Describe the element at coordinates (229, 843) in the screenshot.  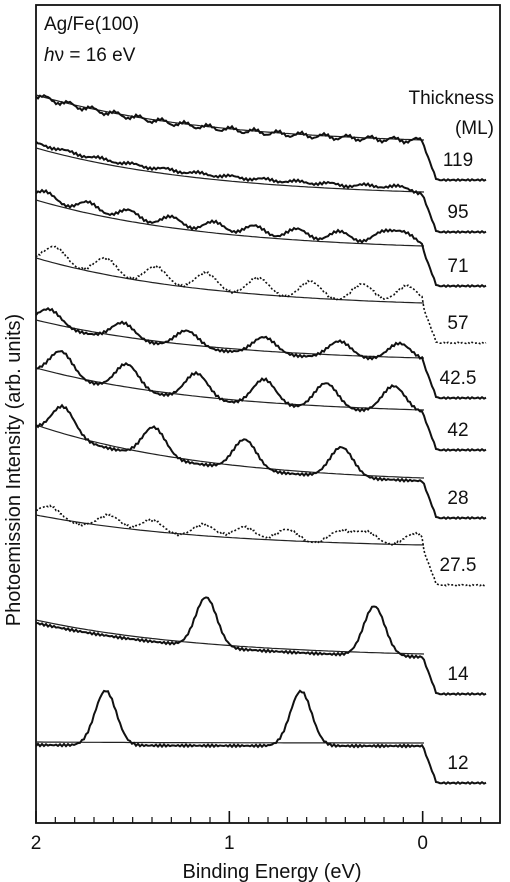
I see `x-tick-label: 1` at that location.